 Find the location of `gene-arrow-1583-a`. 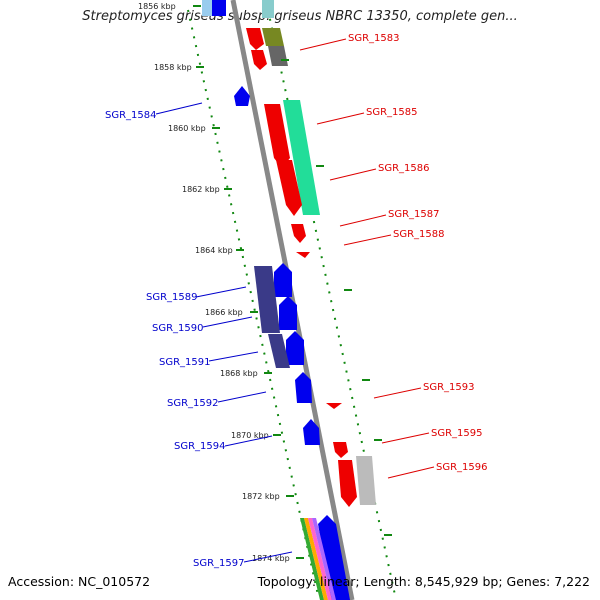

gene-arrow-1583-a is located at coordinates (255, 39).